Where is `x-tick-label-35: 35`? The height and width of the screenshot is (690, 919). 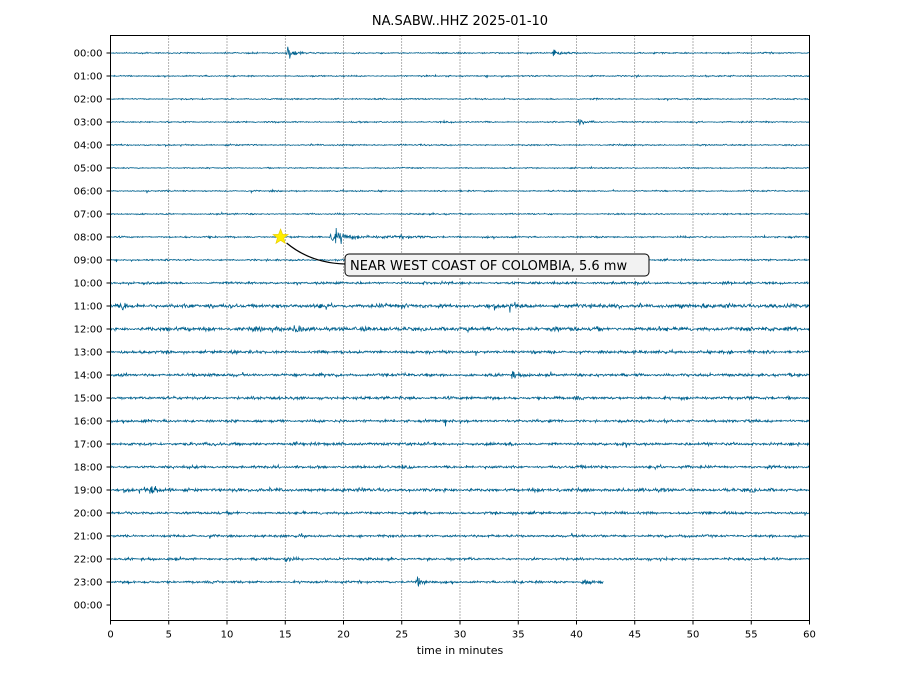
x-tick-label-35: 35 is located at coordinates (518, 635).